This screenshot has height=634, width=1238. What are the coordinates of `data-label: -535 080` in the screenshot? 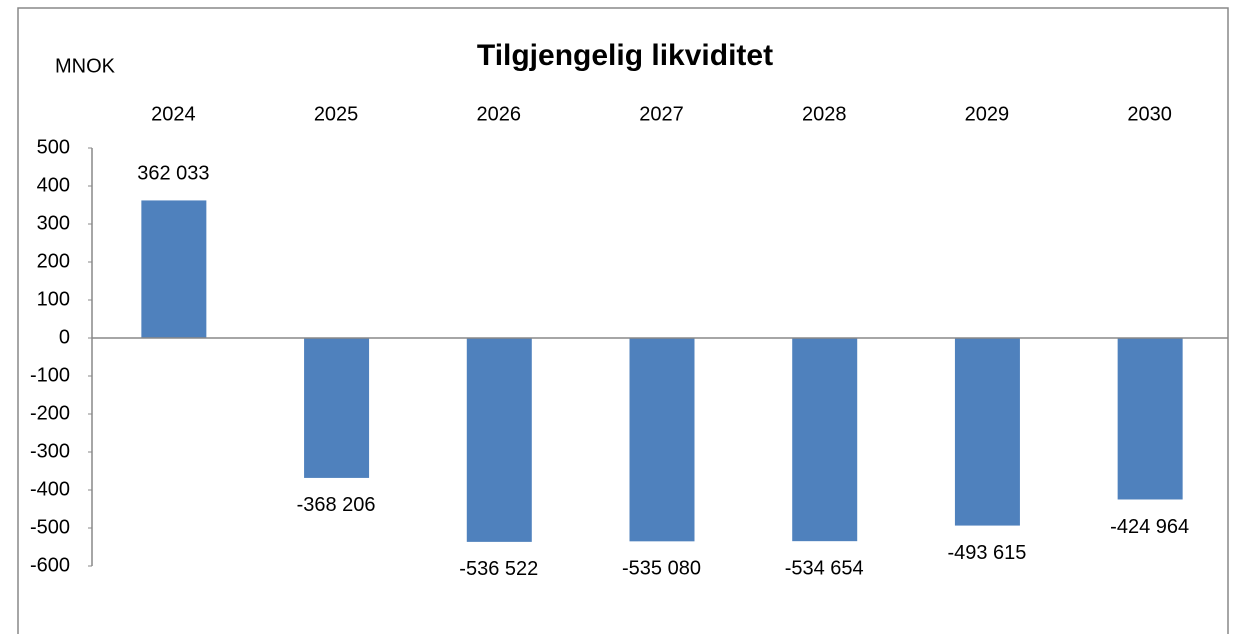 It's located at (661, 569).